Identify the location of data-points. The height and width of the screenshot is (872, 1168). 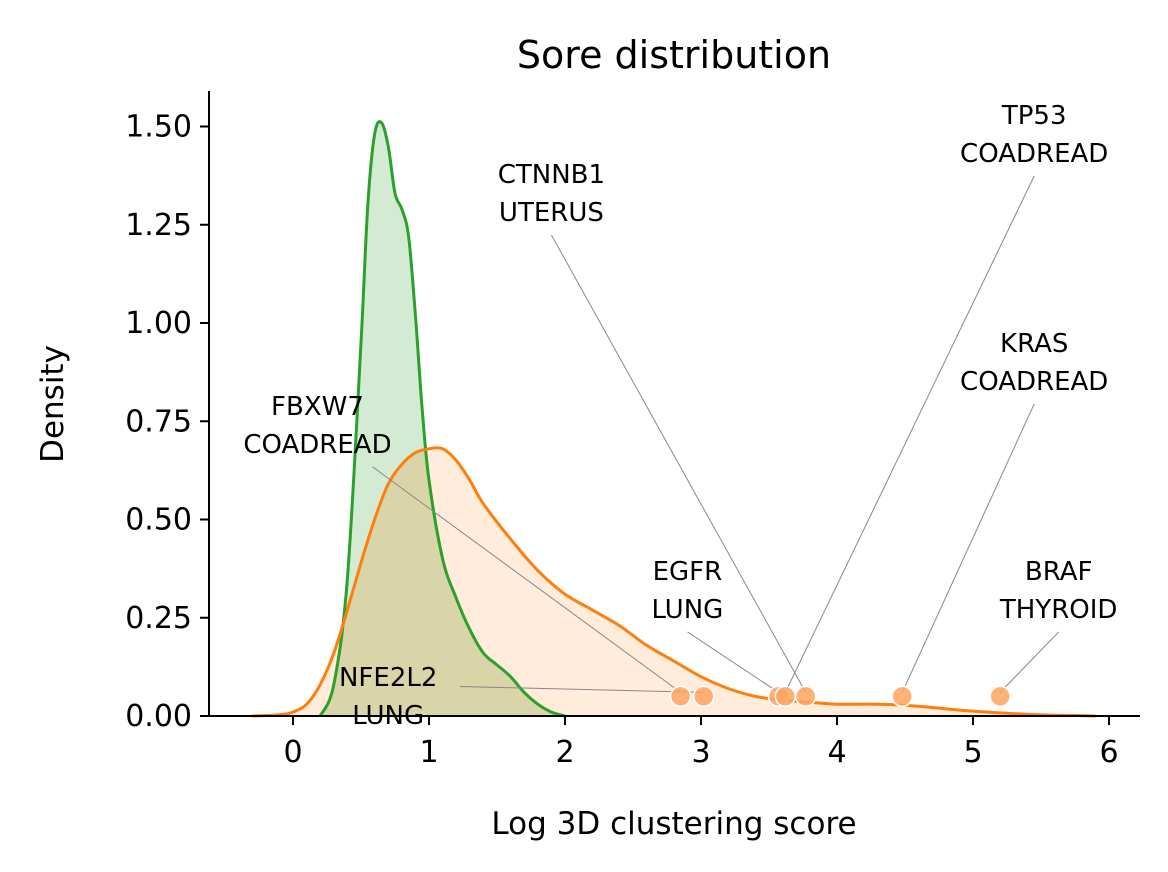
(840, 696).